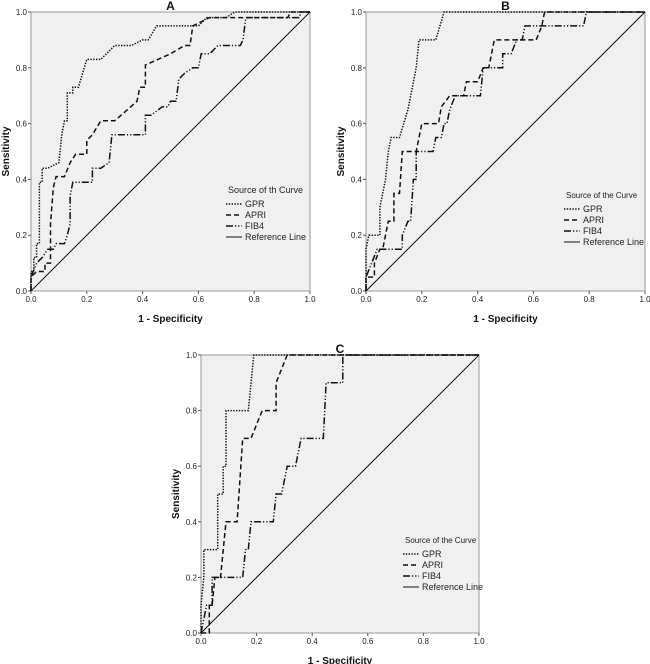 The image size is (650, 664). I want to click on chart-title: A, so click(170, 6).